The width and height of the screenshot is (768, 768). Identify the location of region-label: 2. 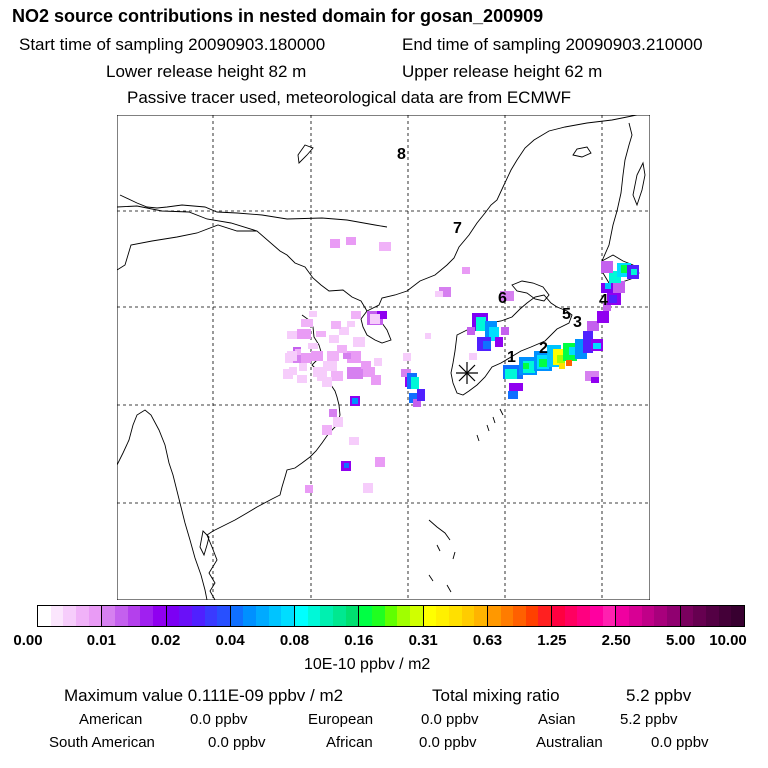
(543, 348).